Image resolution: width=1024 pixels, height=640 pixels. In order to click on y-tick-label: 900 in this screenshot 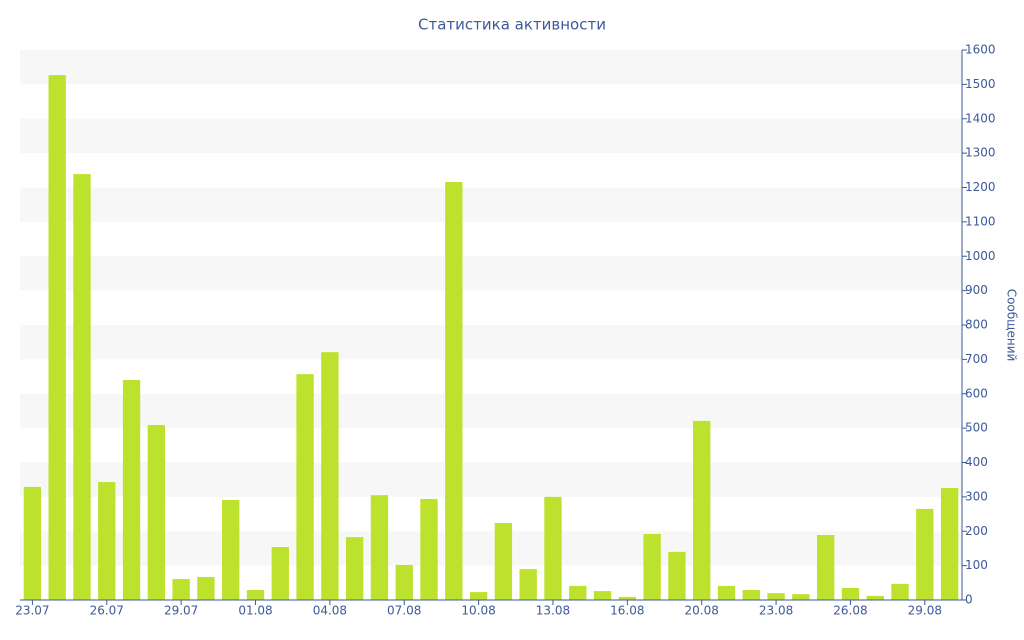, I will do `click(976, 290)`.